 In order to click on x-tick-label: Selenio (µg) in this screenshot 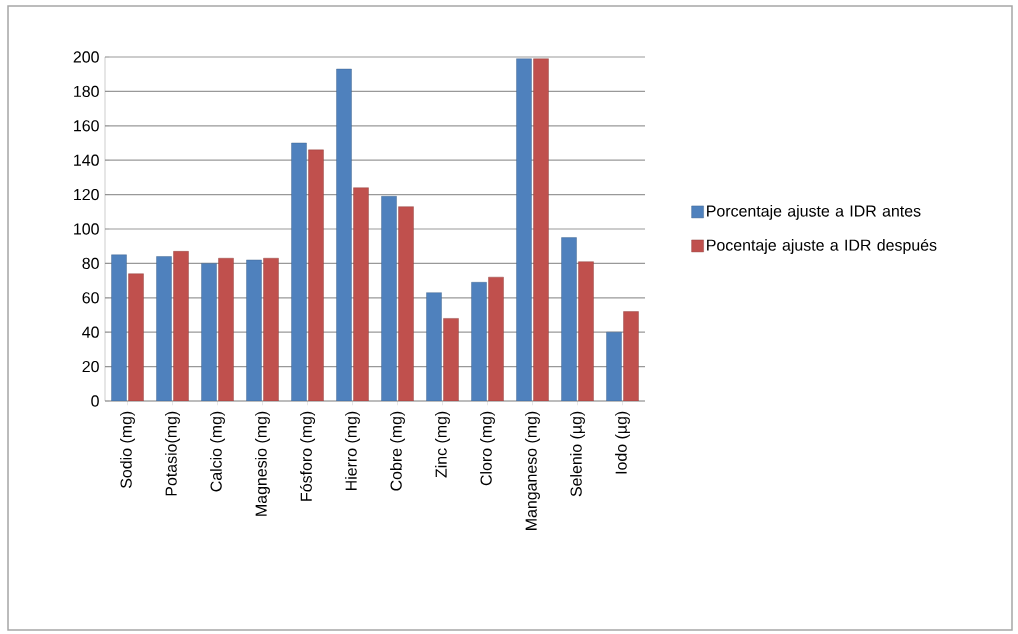, I will do `click(577, 454)`.